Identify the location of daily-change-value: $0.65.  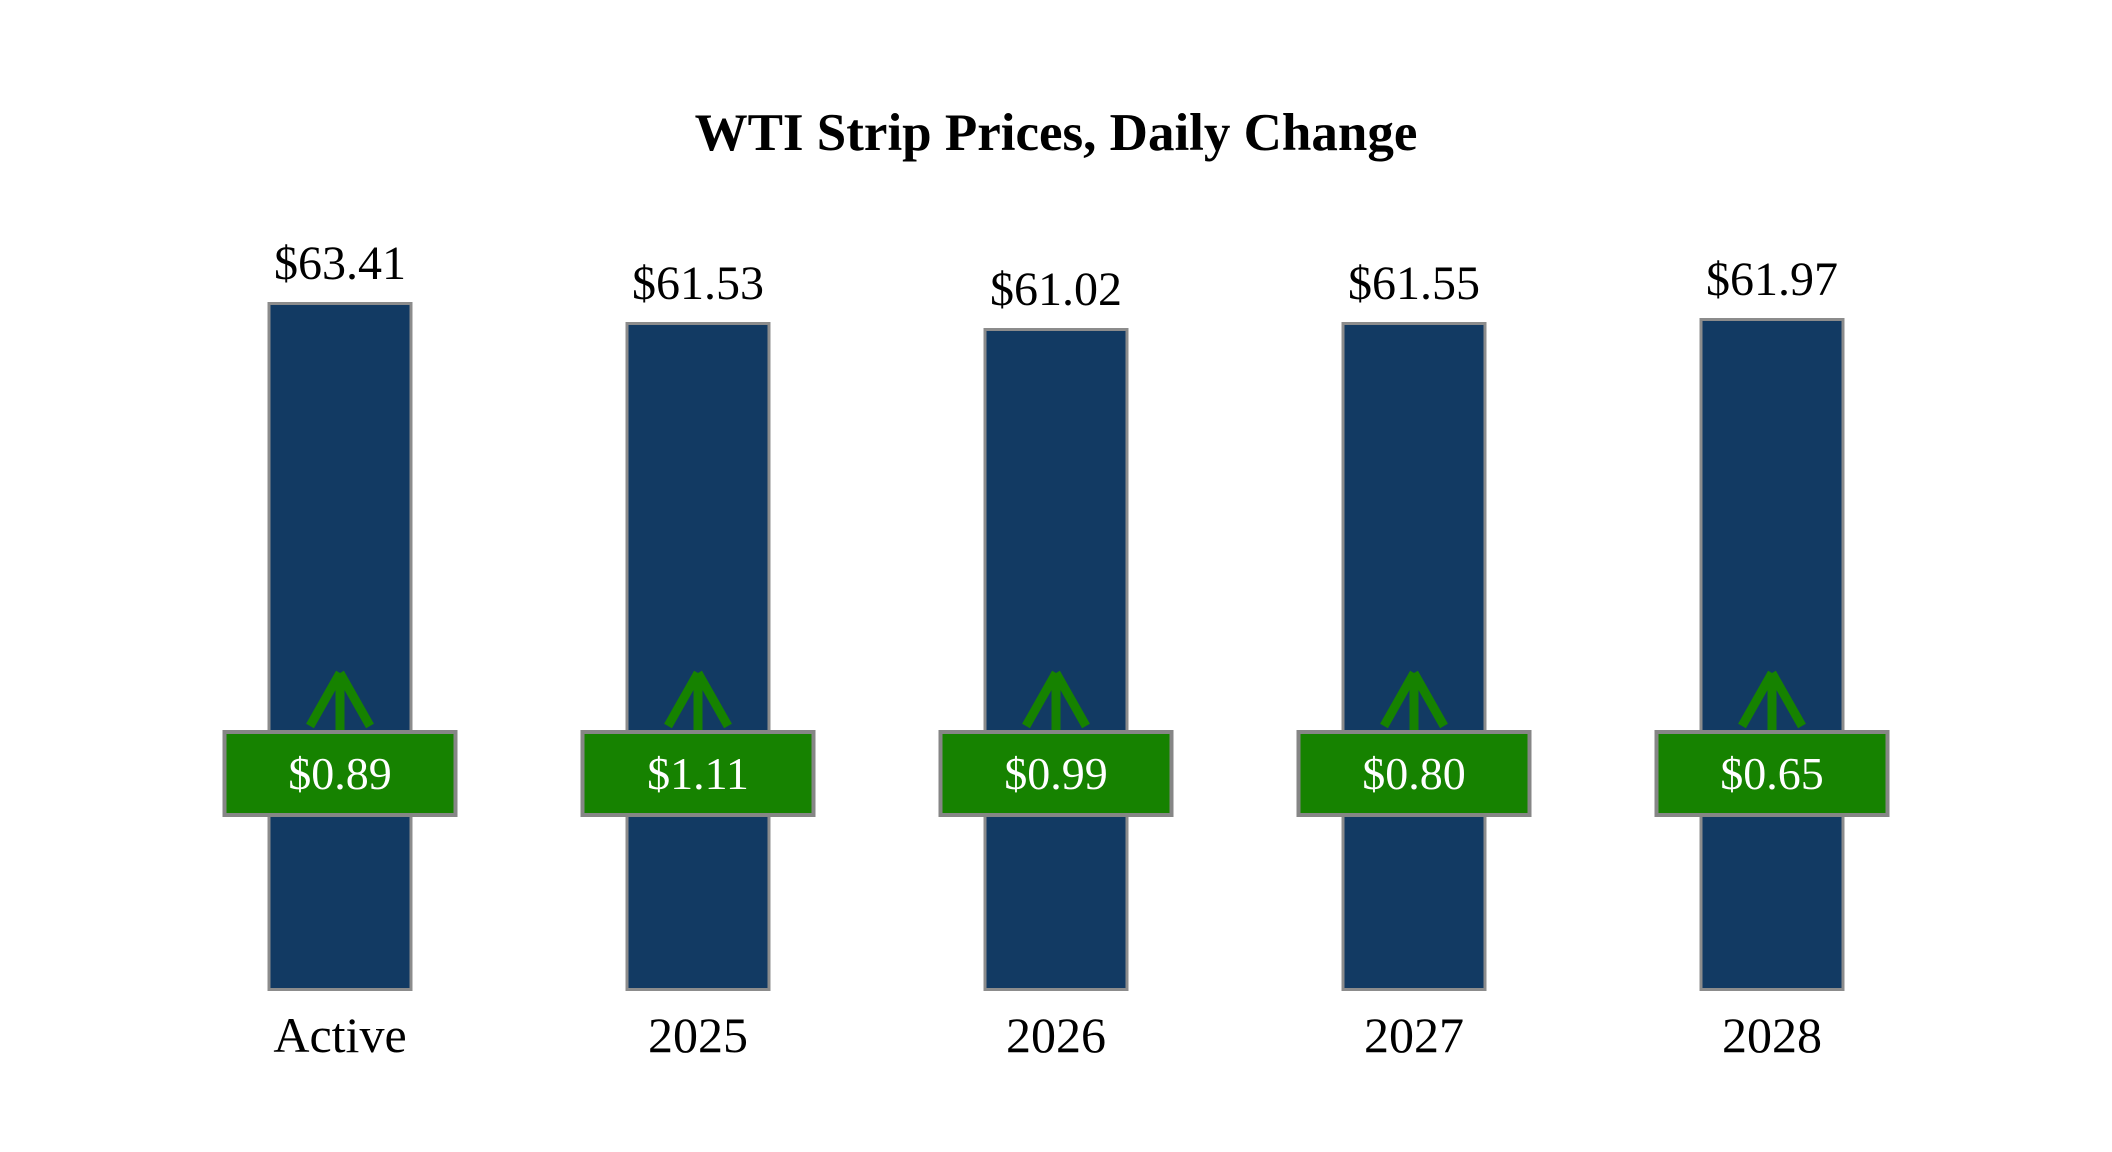
(1772, 773).